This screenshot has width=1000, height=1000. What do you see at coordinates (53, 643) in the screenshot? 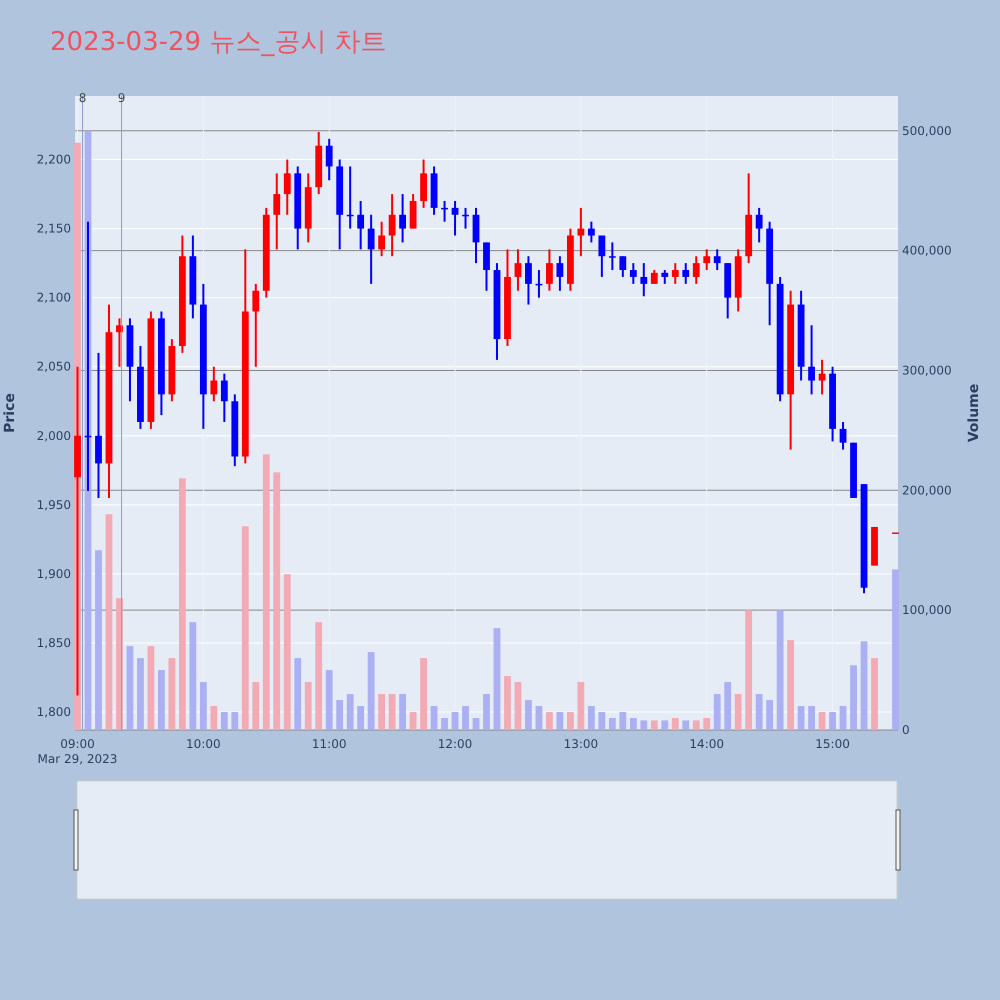
I see `y-tick-label: 1,850` at bounding box center [53, 643].